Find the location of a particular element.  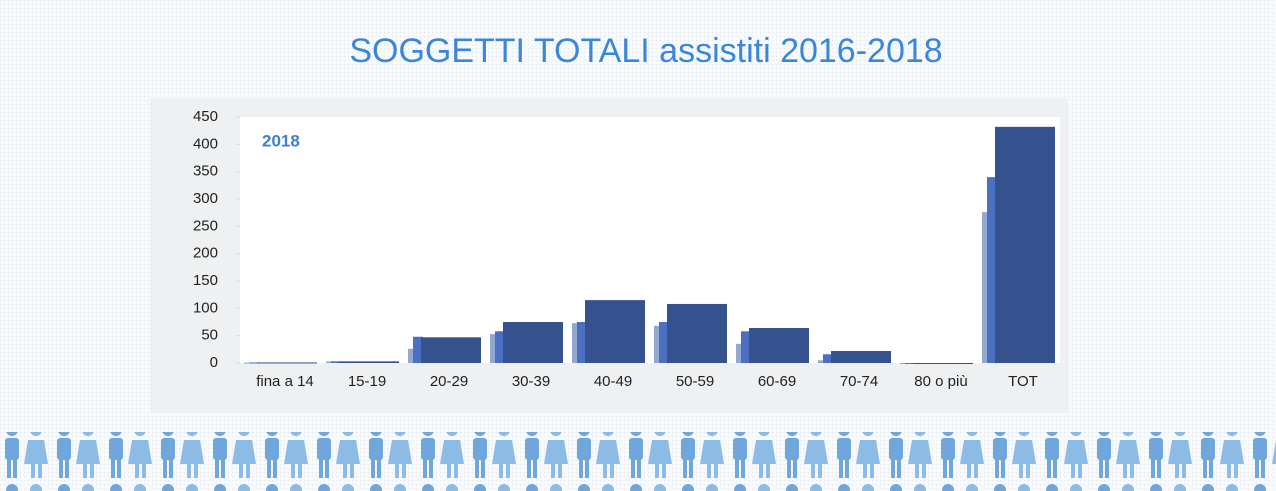

chart-title: SOGGETTI TOTALI assistiti 2016-2018 is located at coordinates (645, 51).